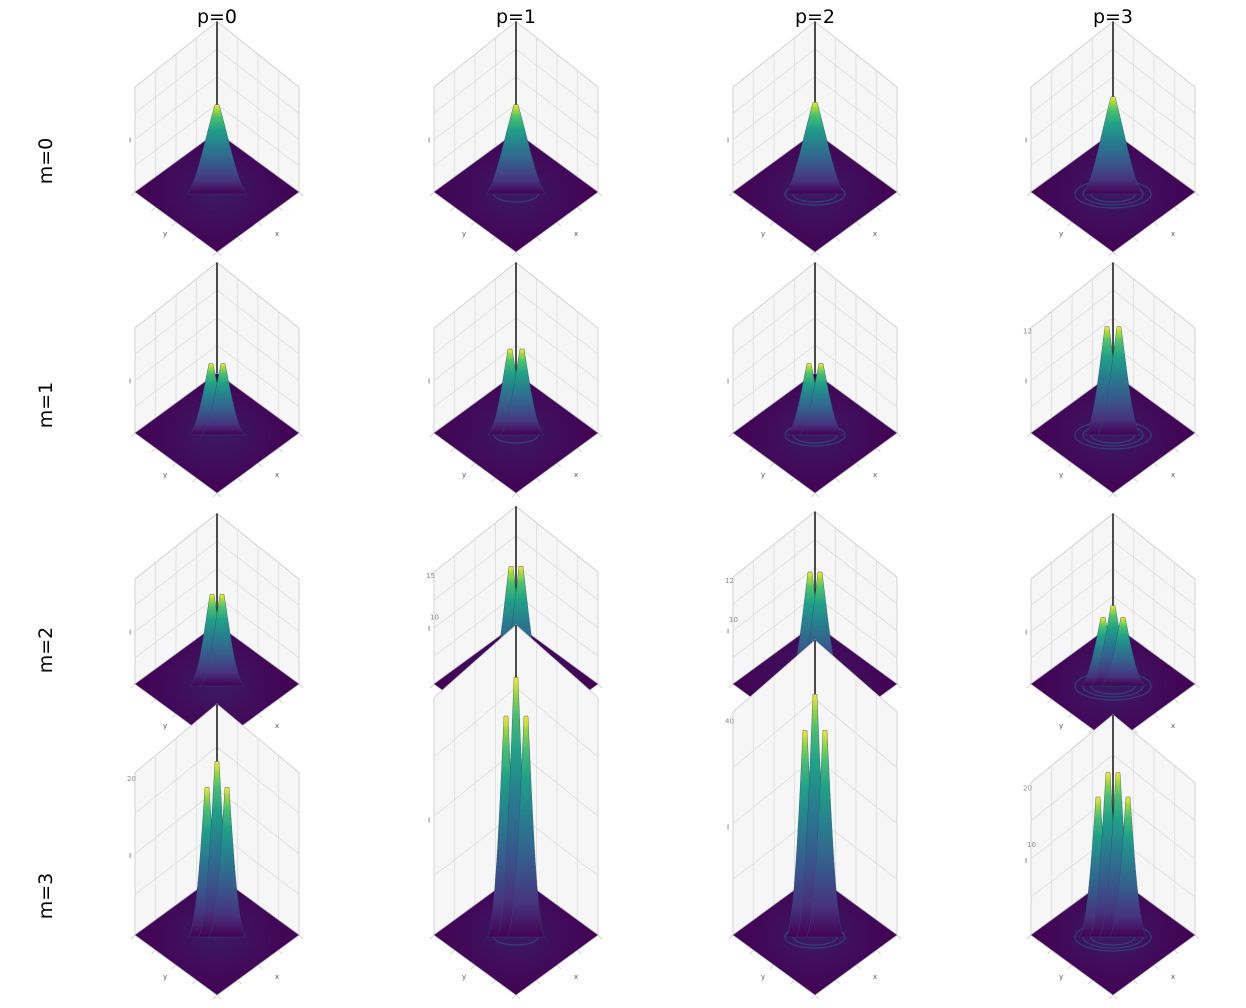 The image size is (1246, 1008). Describe the element at coordinates (215, 851) in the screenshot. I see `surface-plot-3-0: y x I 20` at that location.